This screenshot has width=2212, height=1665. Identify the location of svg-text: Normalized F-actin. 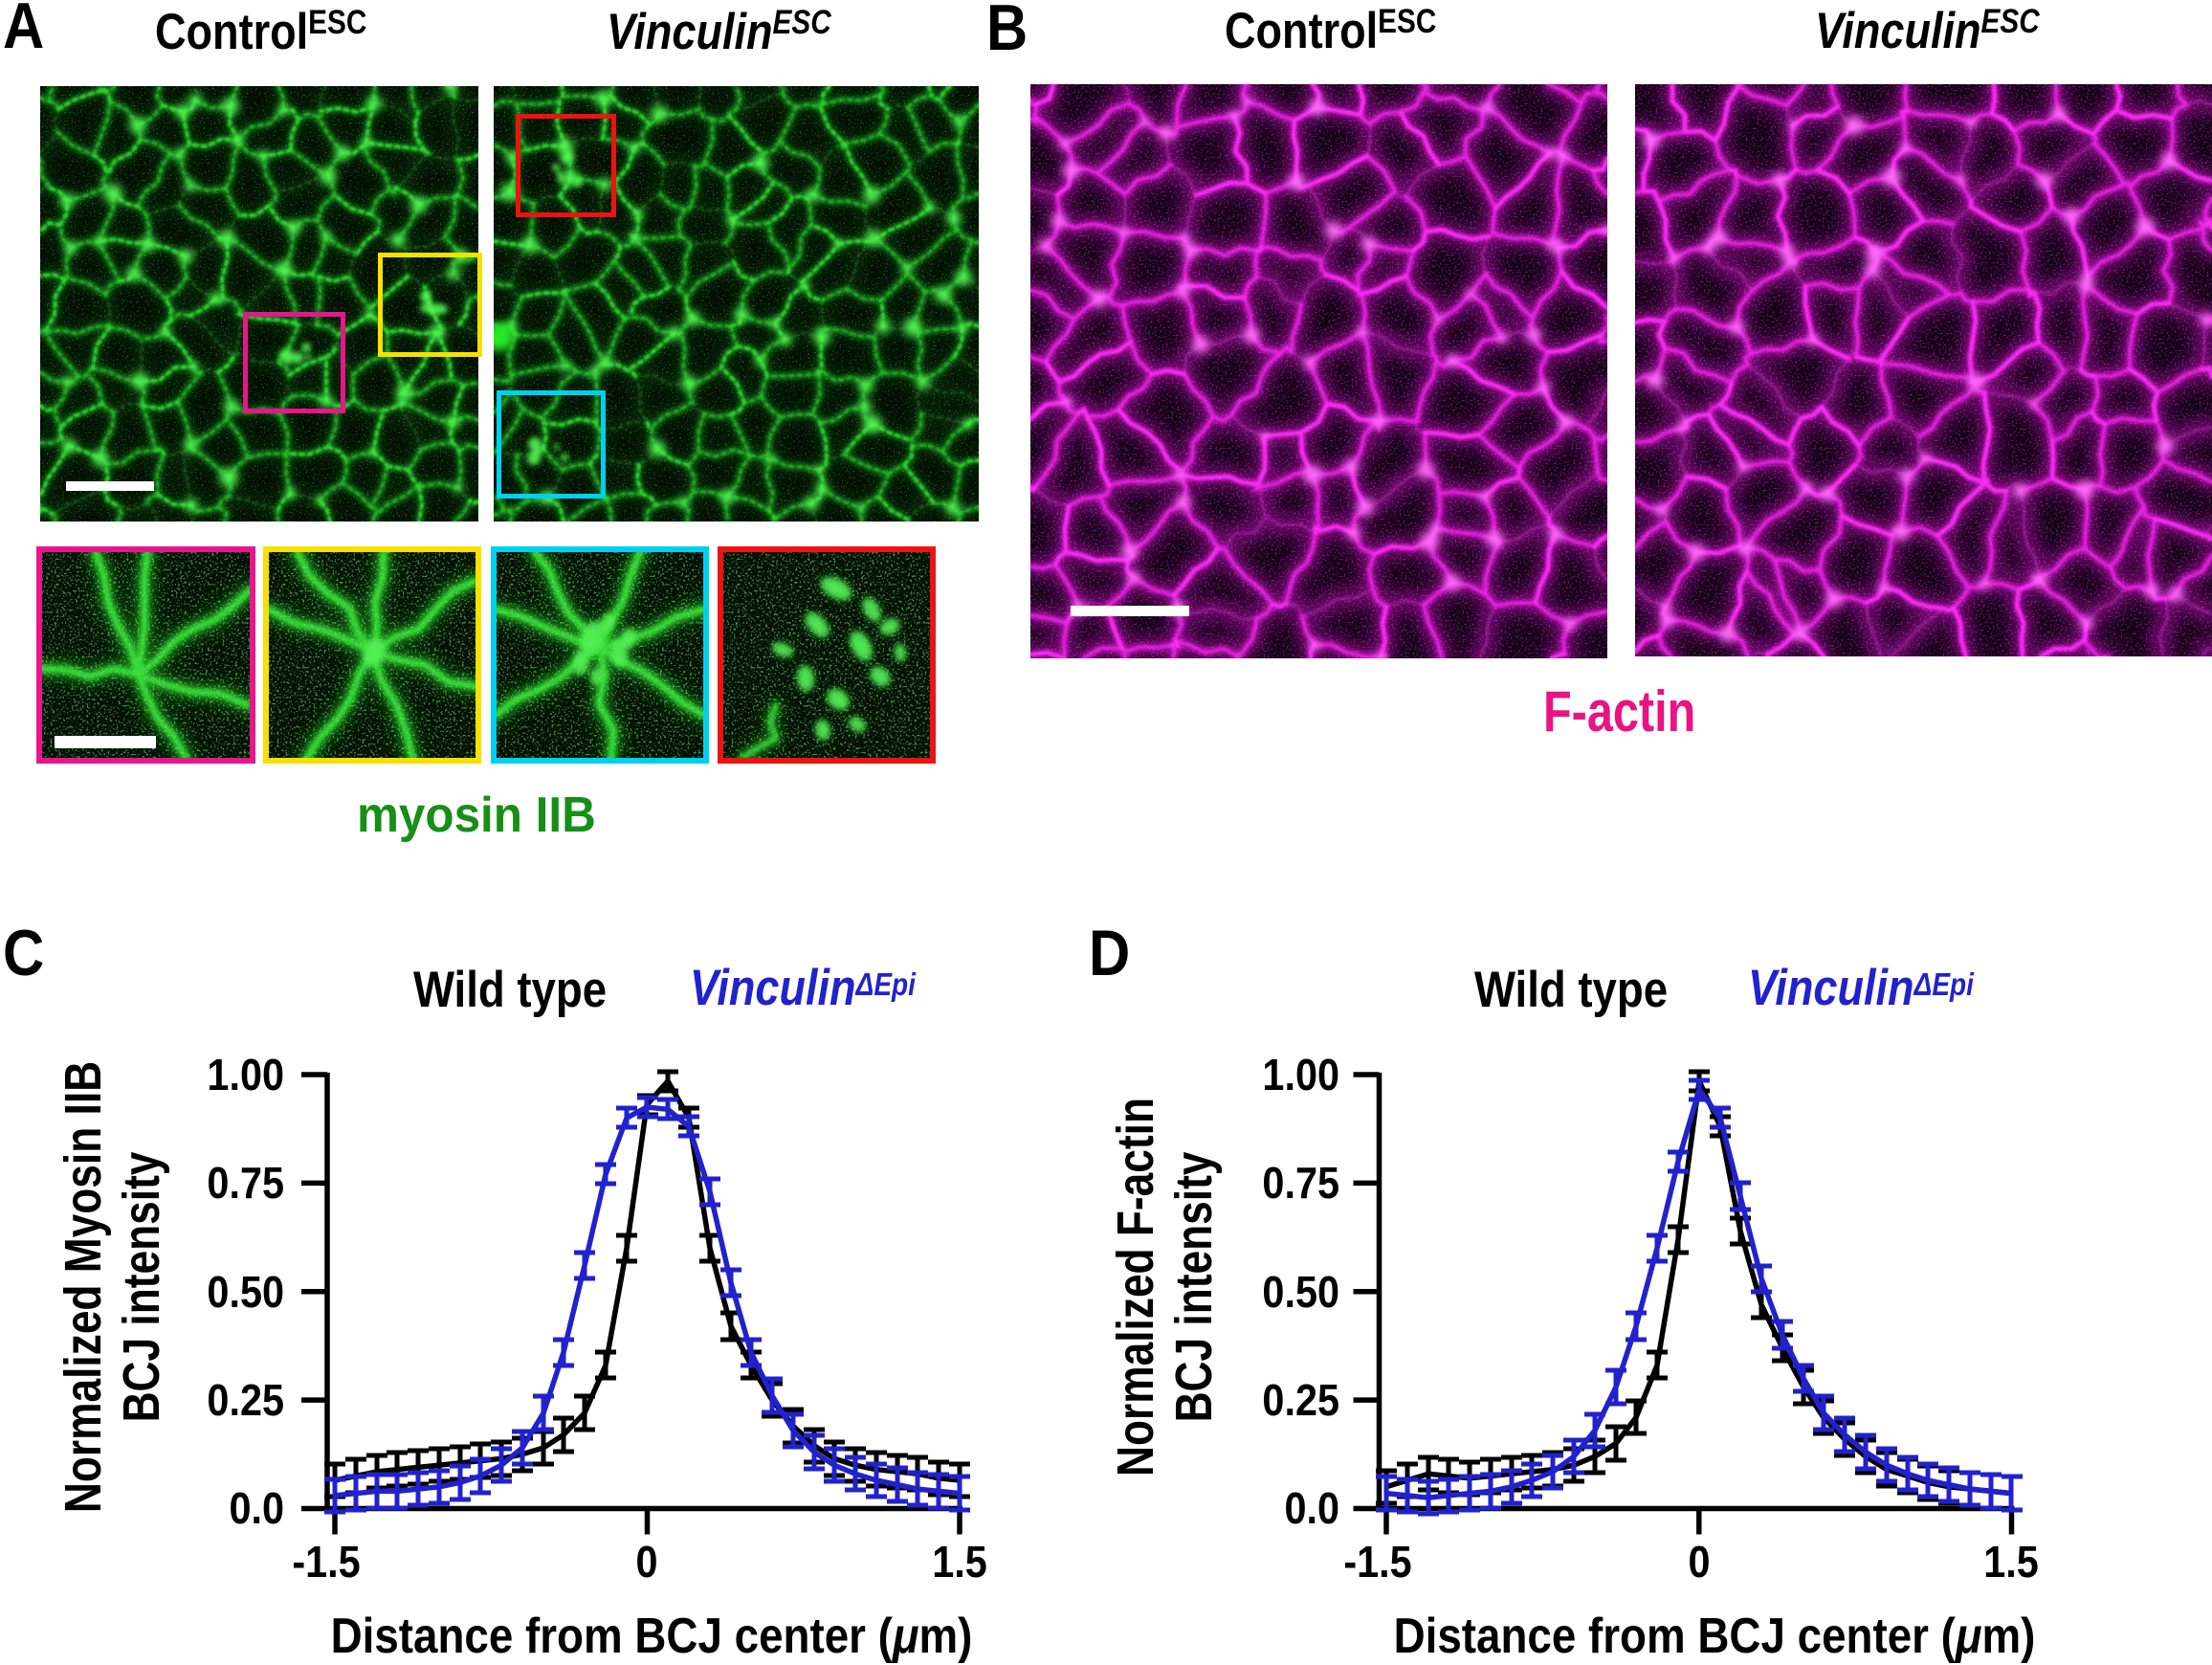
(1135, 1287).